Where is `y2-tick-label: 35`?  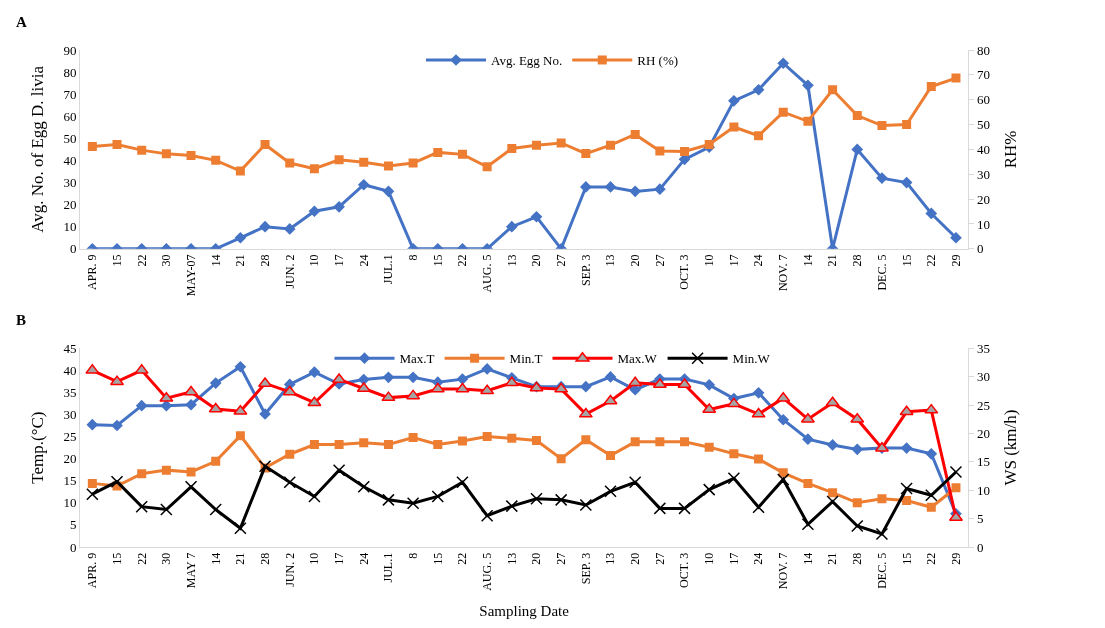 y2-tick-label: 35 is located at coordinates (983, 348).